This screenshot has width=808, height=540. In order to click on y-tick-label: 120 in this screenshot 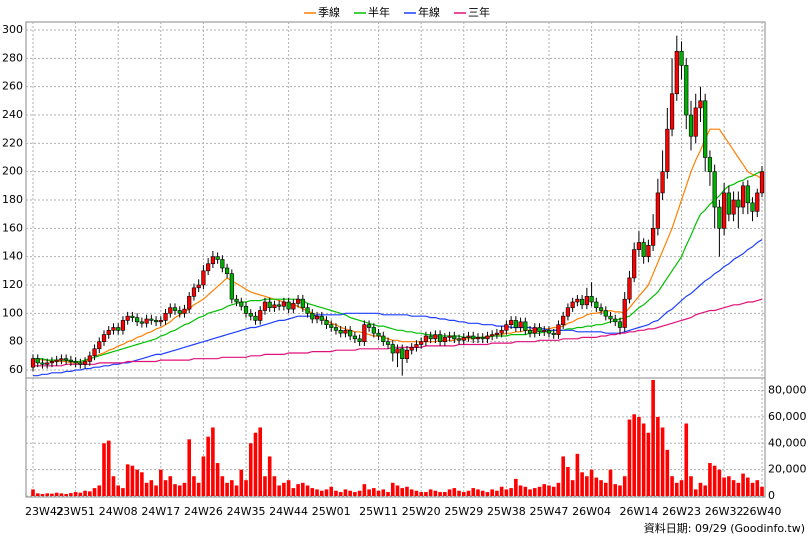, I will do `click(12, 284)`.